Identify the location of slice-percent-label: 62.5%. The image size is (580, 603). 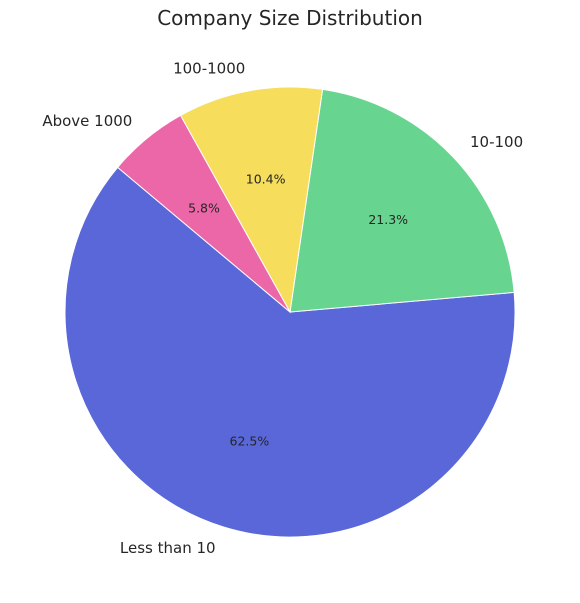
(250, 440).